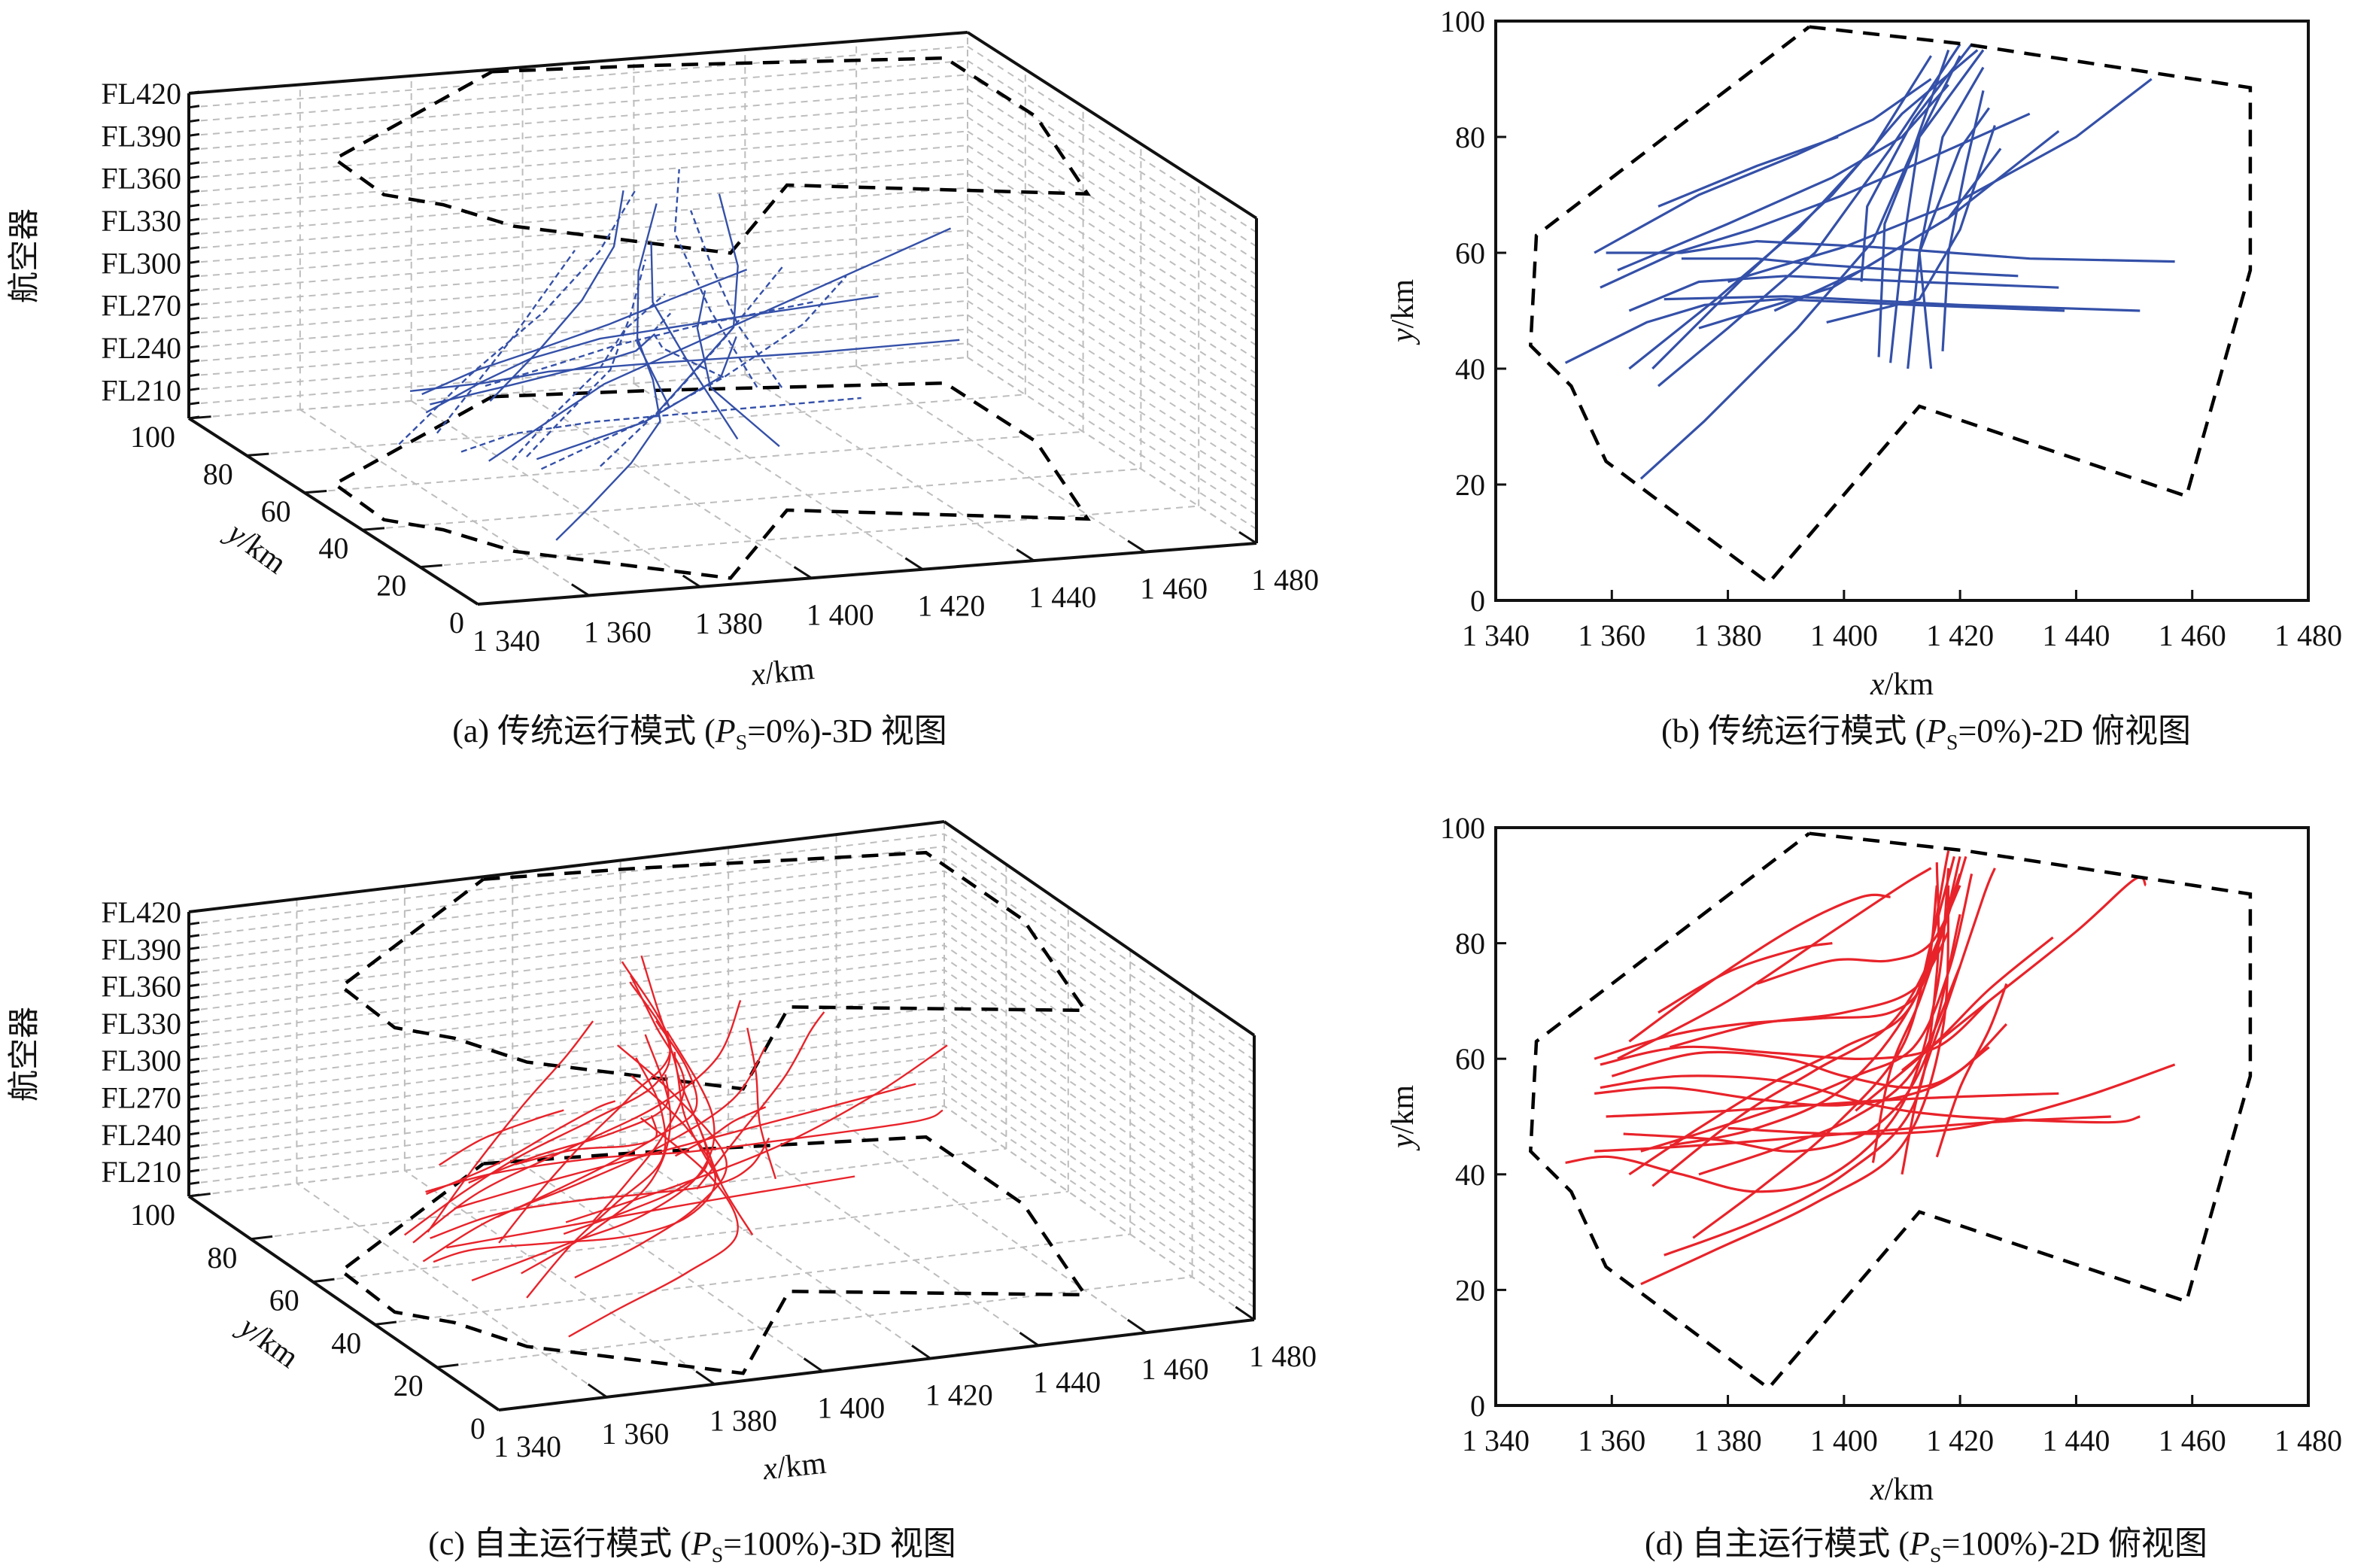  What do you see at coordinates (141, 179) in the screenshot?
I see `z-tick-label: FL360` at bounding box center [141, 179].